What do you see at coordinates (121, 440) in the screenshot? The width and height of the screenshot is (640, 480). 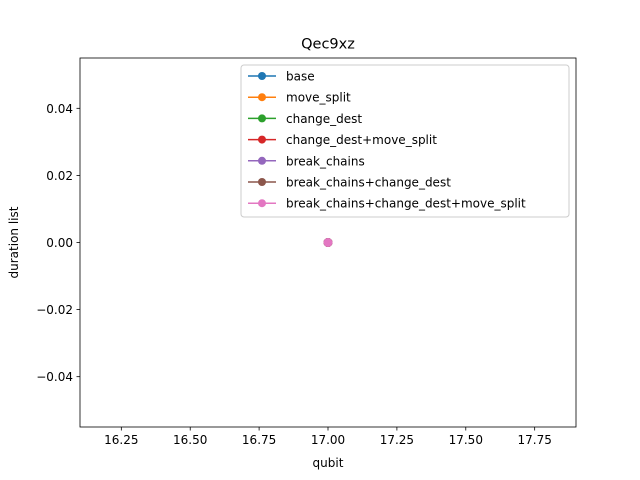 I see `x-tick-label: 16.25` at bounding box center [121, 440].